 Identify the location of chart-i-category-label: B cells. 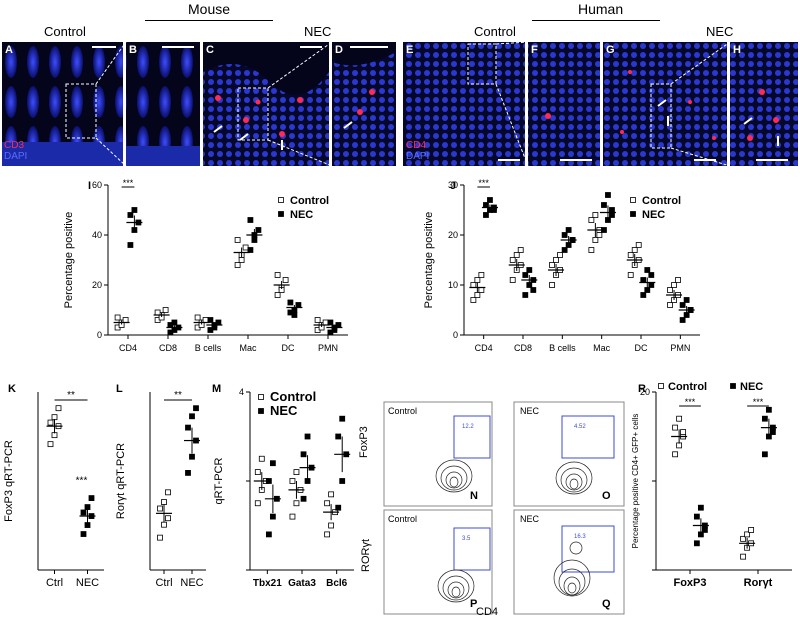
(208, 348).